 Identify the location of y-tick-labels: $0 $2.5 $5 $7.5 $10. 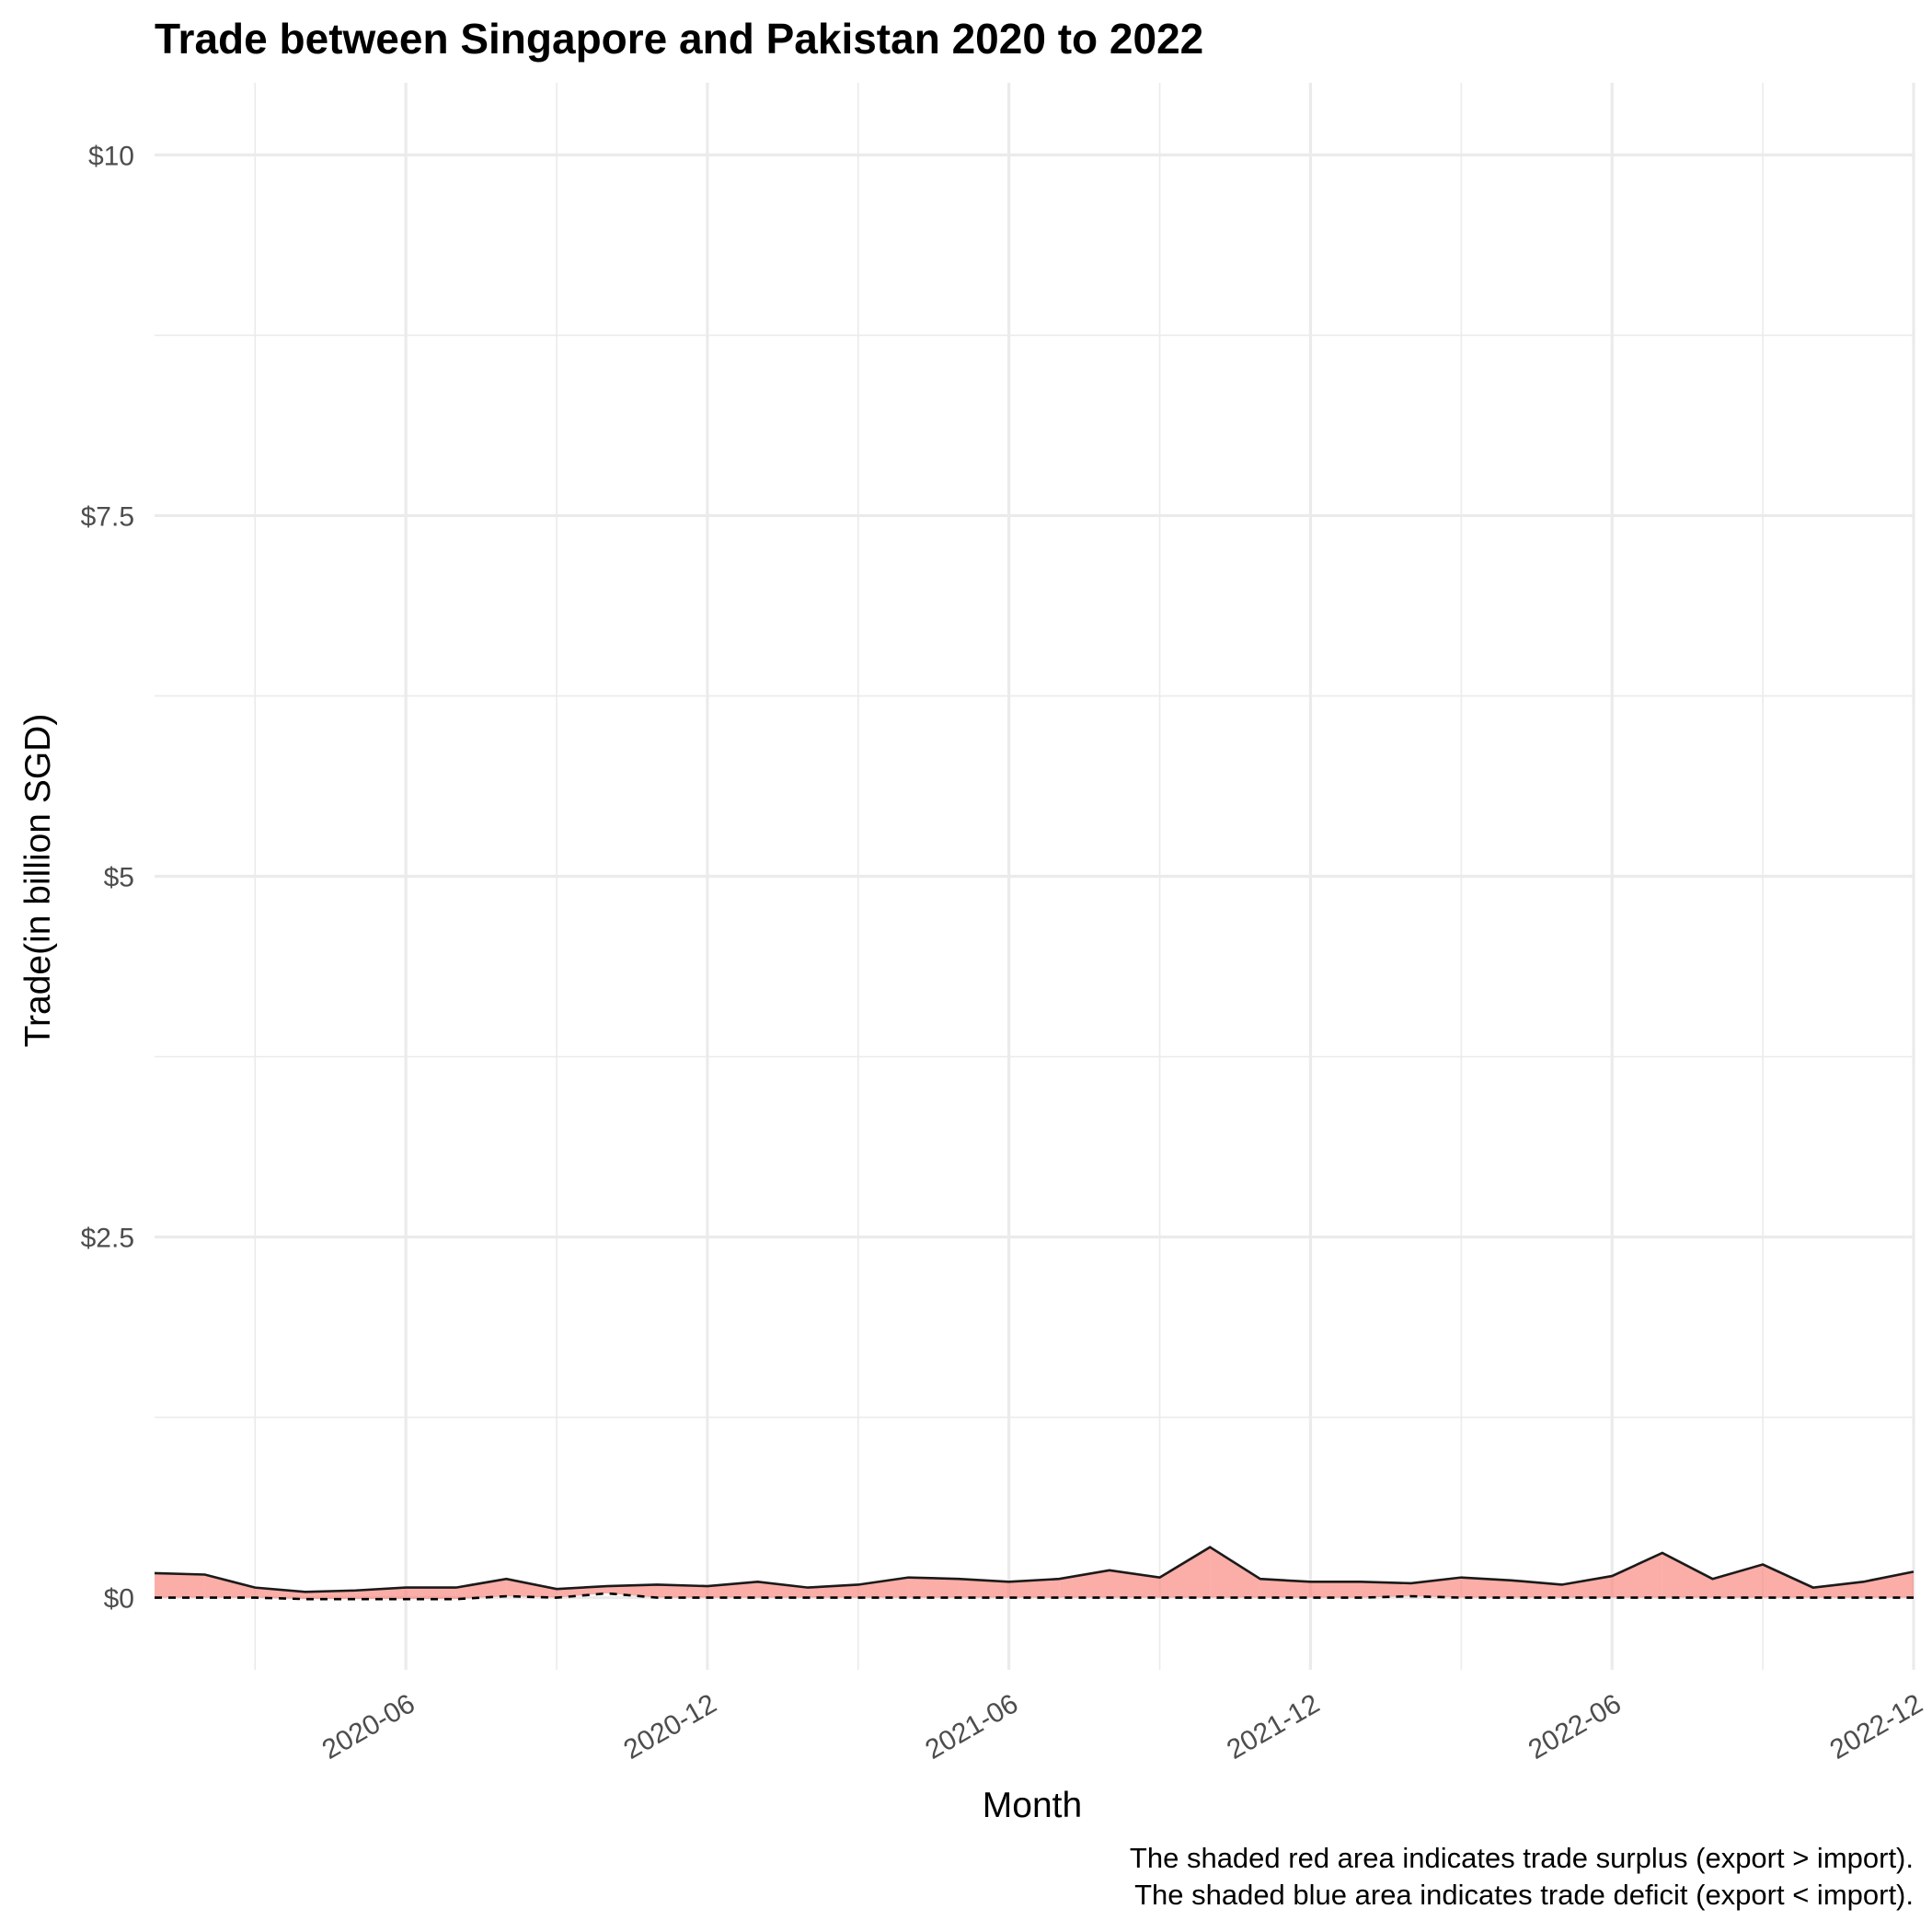
(107, 877).